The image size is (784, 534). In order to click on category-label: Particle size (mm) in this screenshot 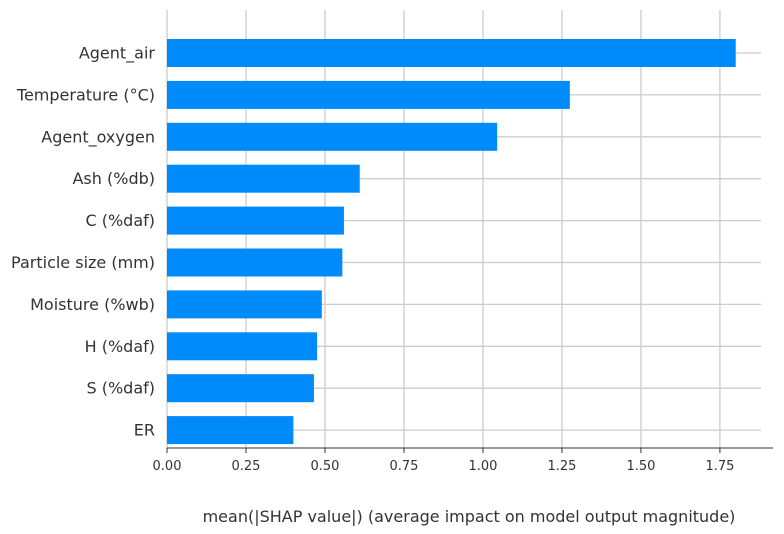, I will do `click(83, 262)`.